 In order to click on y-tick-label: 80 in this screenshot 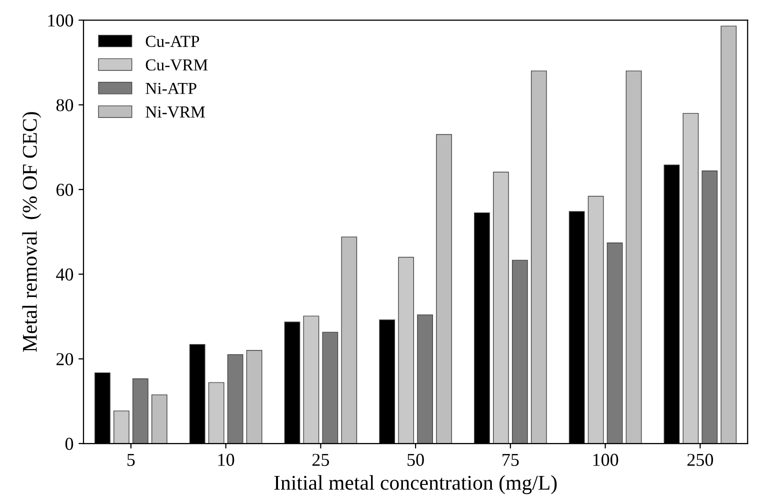, I will do `click(65, 105)`.